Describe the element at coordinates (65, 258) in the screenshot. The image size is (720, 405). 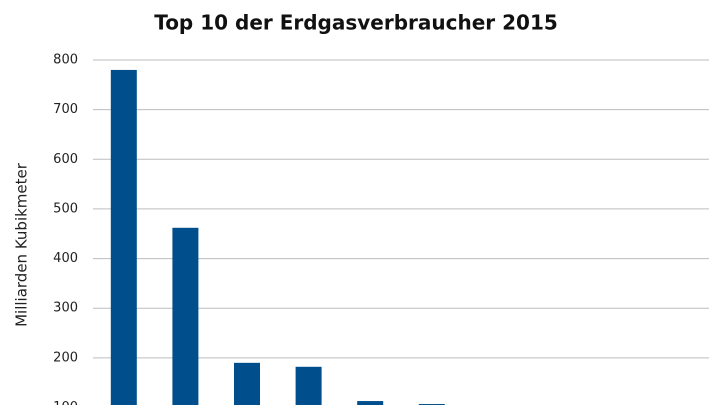
I see `y-tick-label: 400` at that location.